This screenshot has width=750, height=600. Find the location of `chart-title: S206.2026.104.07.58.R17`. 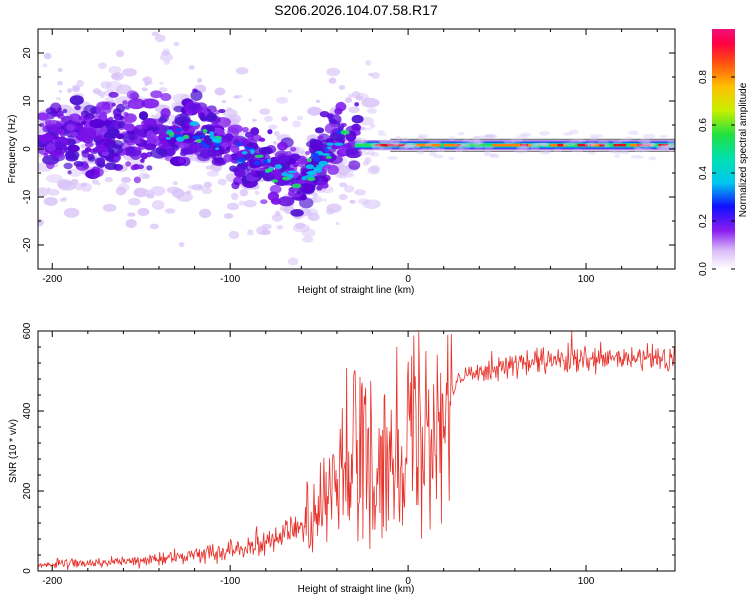

chart-title: S206.2026.104.07.58.R17 is located at coordinates (356, 10).